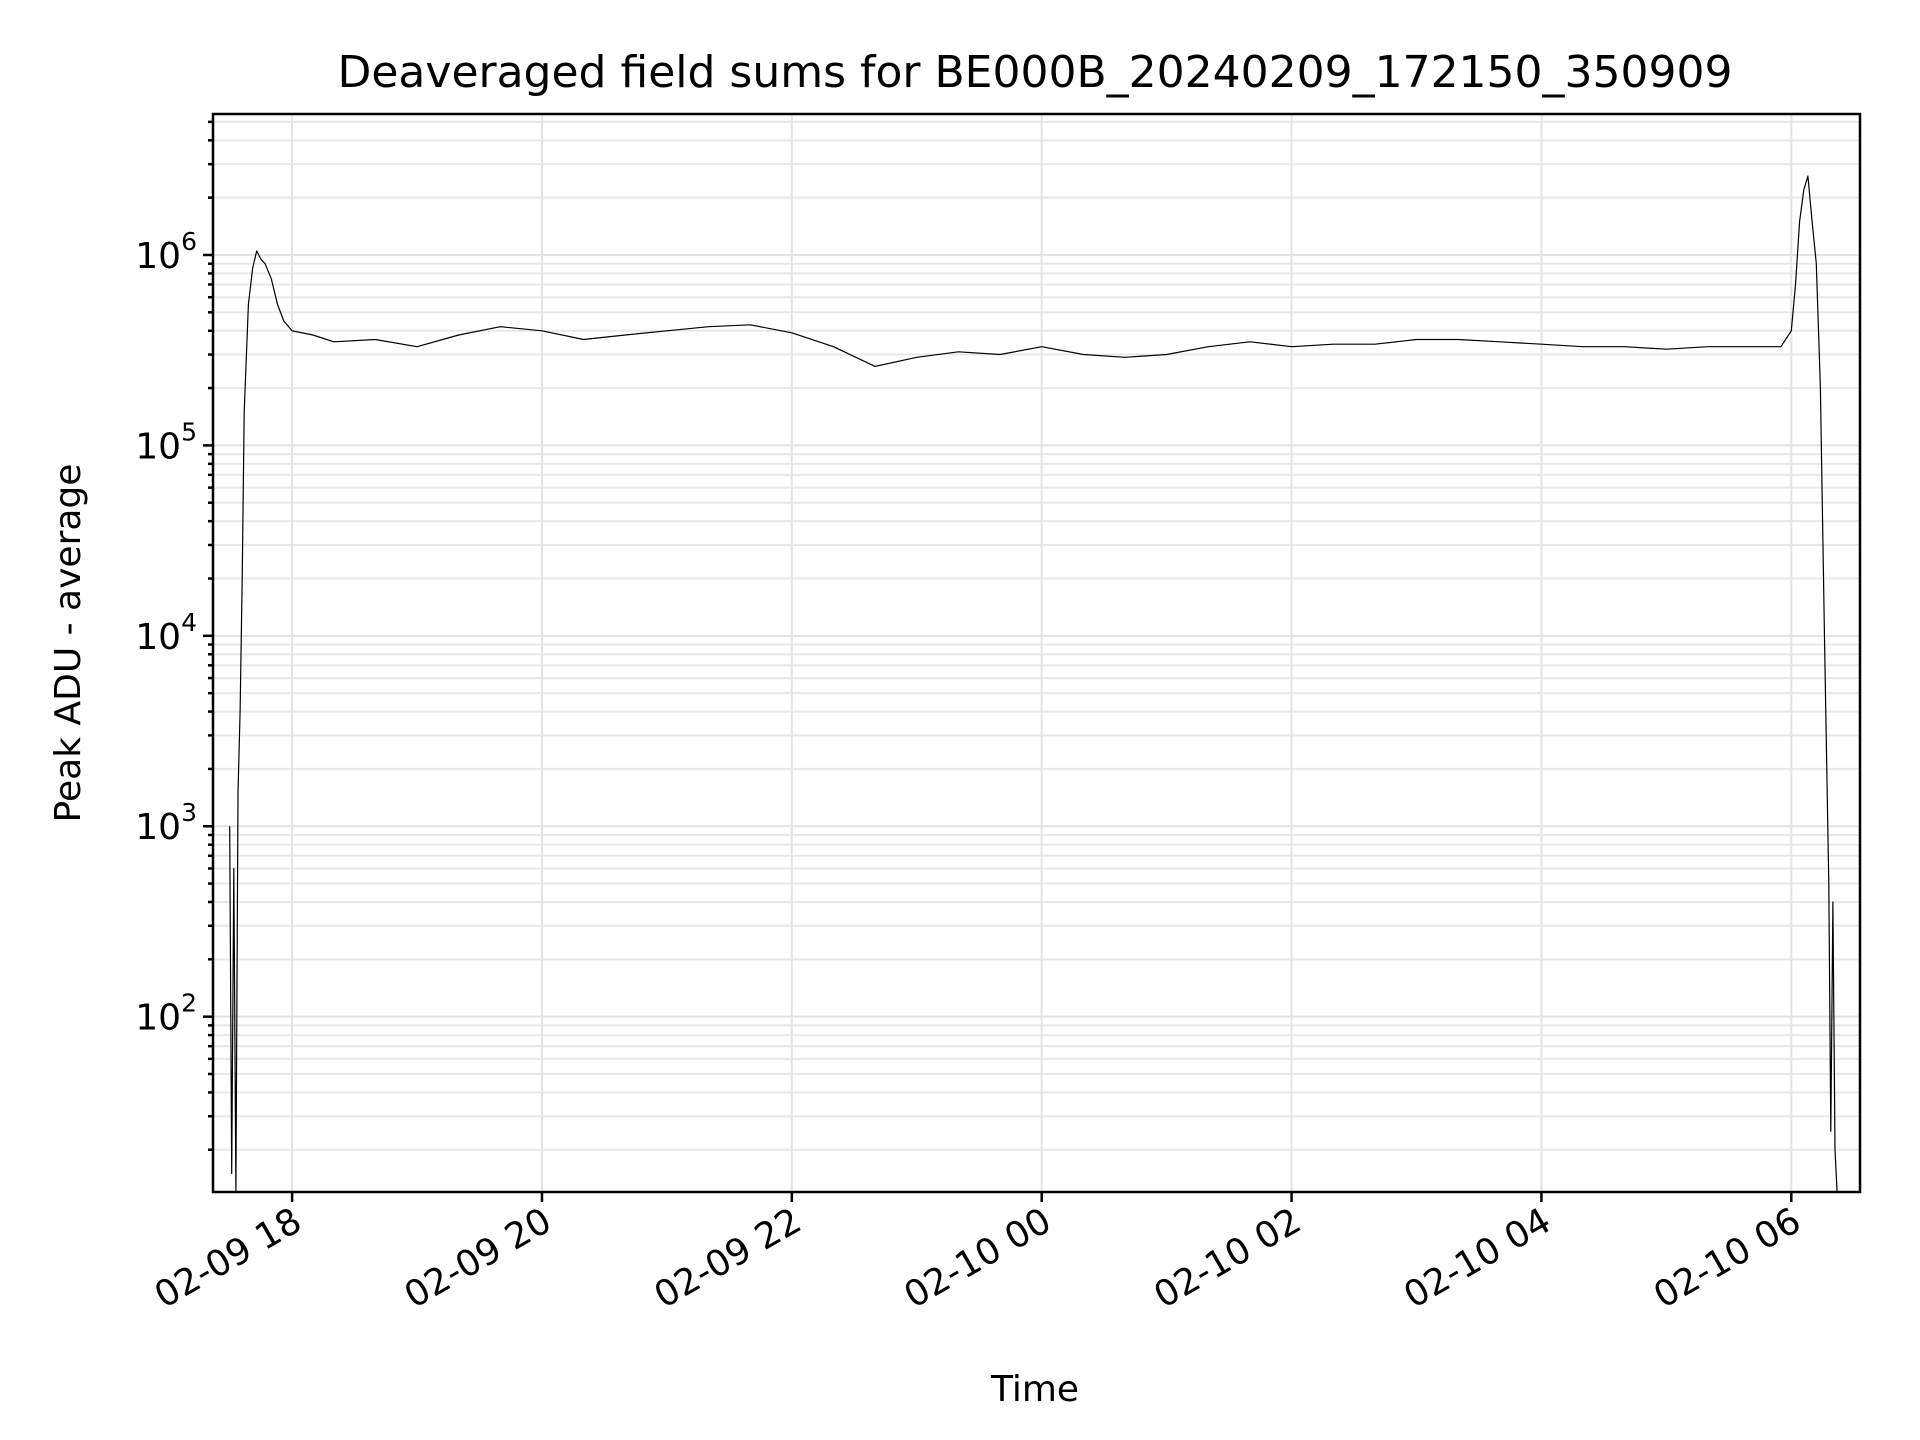 This screenshot has height=1440, width=1920. I want to click on y-tick-label: 10⁵, so click(166, 442).